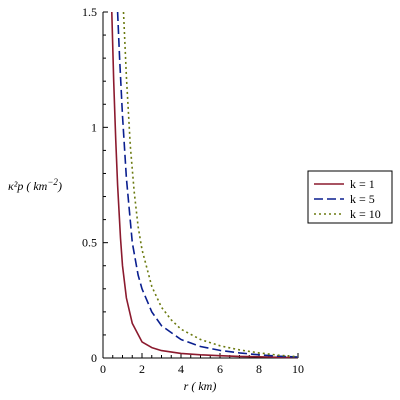 This screenshot has width=400, height=400. Describe the element at coordinates (28, 186) in the screenshot. I see `y-axis-label-main: κ²p ( km` at that location.